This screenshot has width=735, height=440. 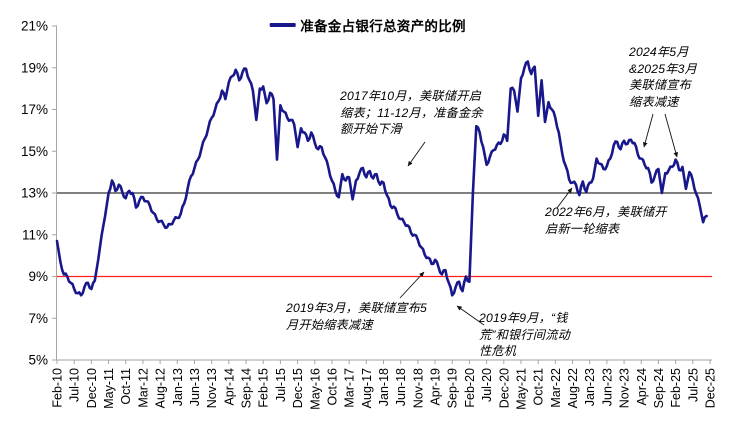 What do you see at coordinates (663, 68) in the screenshot?
I see `ann-2024-2025-slowdown-line: &2025年3月` at bounding box center [663, 68].